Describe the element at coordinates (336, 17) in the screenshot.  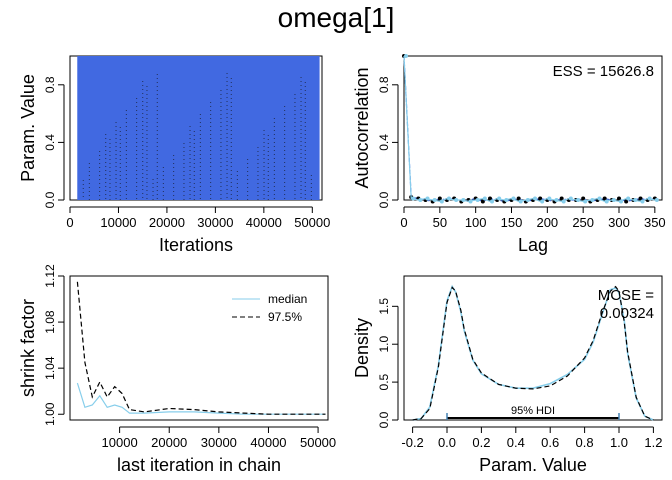
I see `figure-title: omega[1]` at that location.